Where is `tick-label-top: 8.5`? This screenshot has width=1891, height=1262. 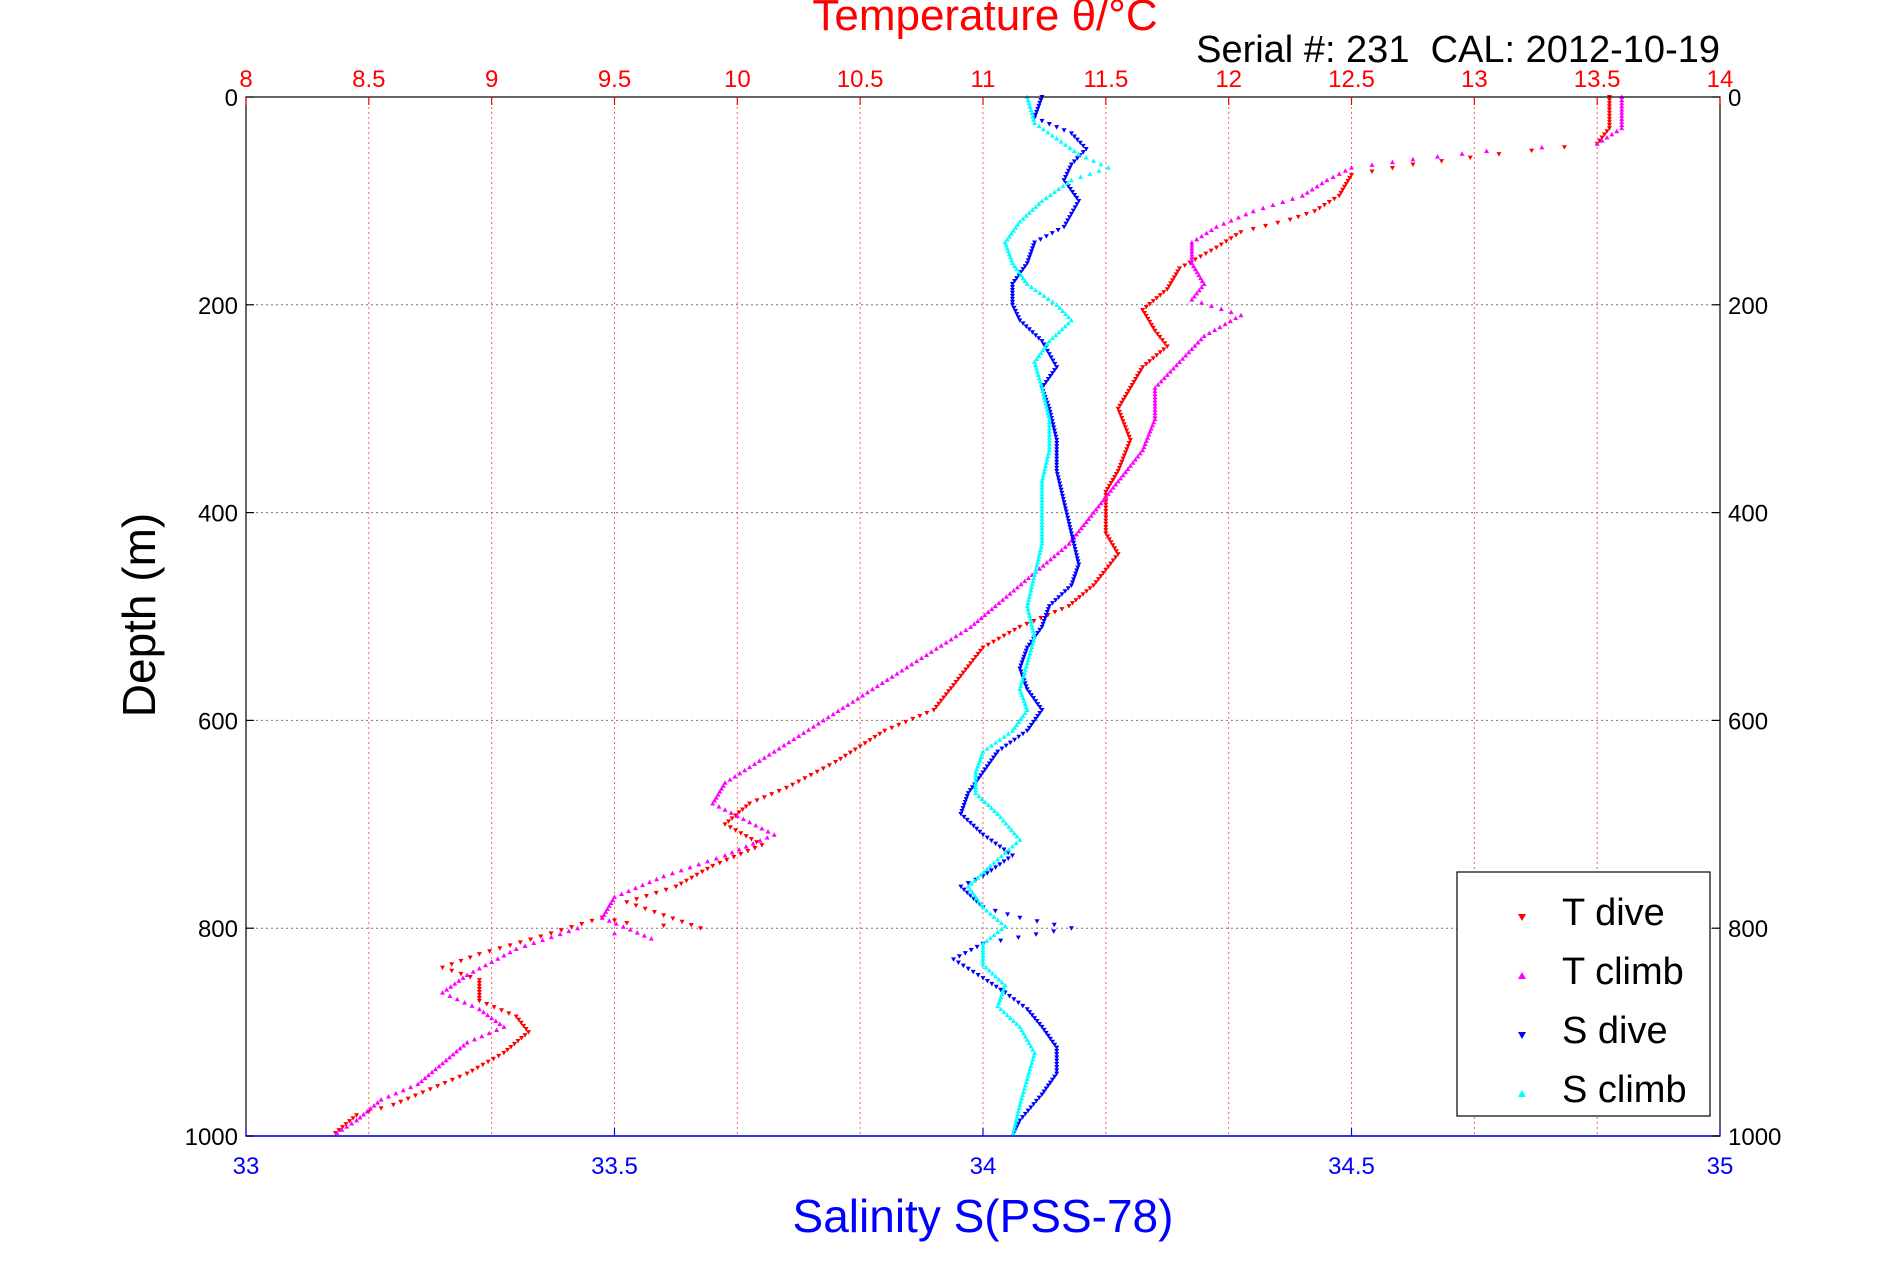 tick-label-top: 8.5 is located at coordinates (368, 79).